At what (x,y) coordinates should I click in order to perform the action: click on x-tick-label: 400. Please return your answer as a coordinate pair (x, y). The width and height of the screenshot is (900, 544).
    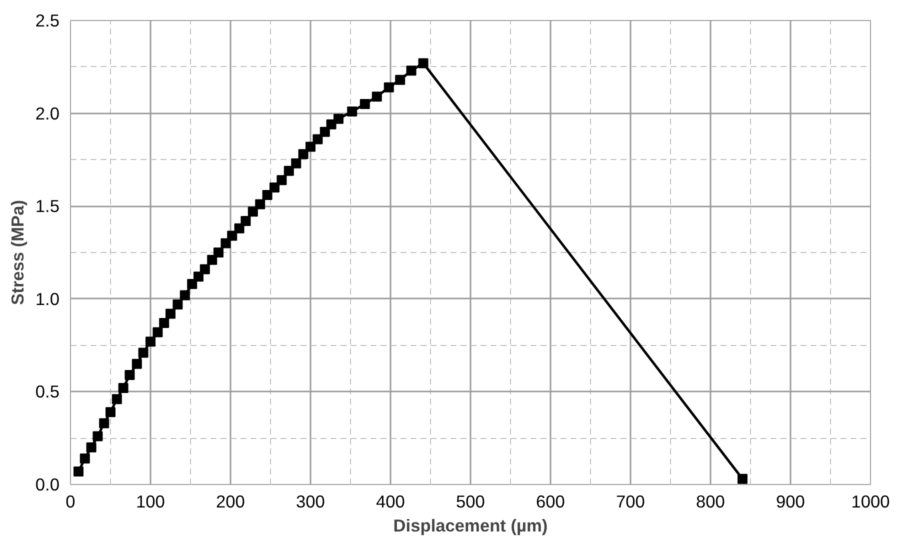
    Looking at the image, I should click on (390, 502).